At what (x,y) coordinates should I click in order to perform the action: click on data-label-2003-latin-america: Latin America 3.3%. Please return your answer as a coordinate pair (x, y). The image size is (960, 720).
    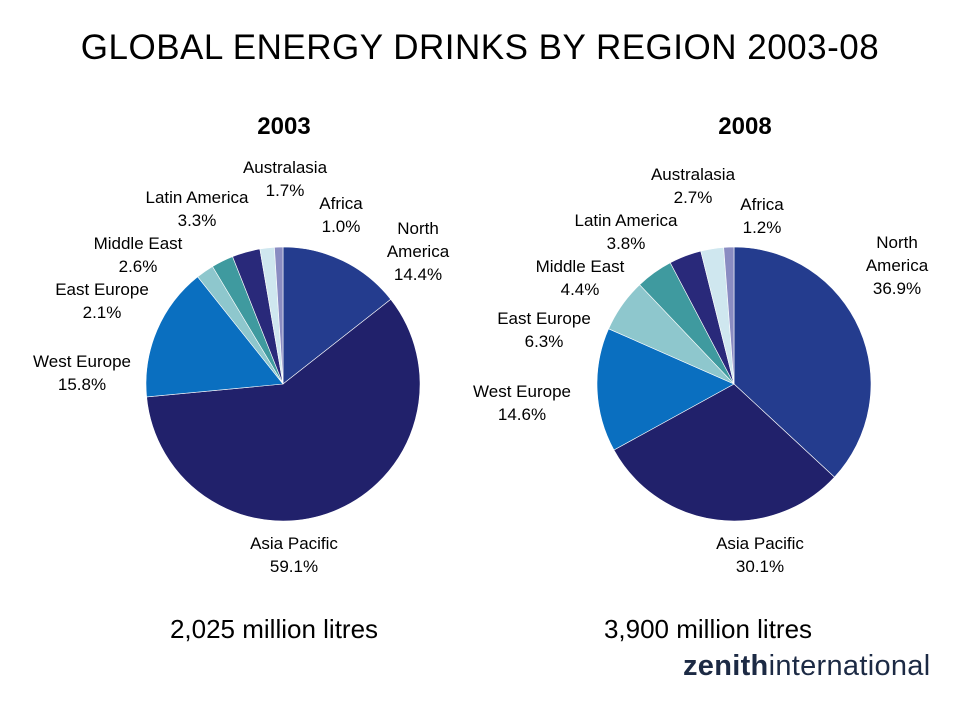
    Looking at the image, I should click on (197, 209).